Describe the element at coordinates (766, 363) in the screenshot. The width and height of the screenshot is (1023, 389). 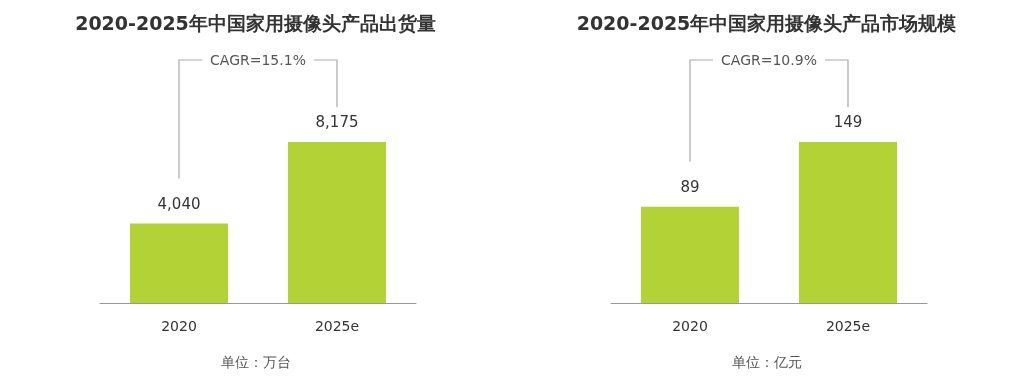
I see `text: 单位：亿元` at that location.